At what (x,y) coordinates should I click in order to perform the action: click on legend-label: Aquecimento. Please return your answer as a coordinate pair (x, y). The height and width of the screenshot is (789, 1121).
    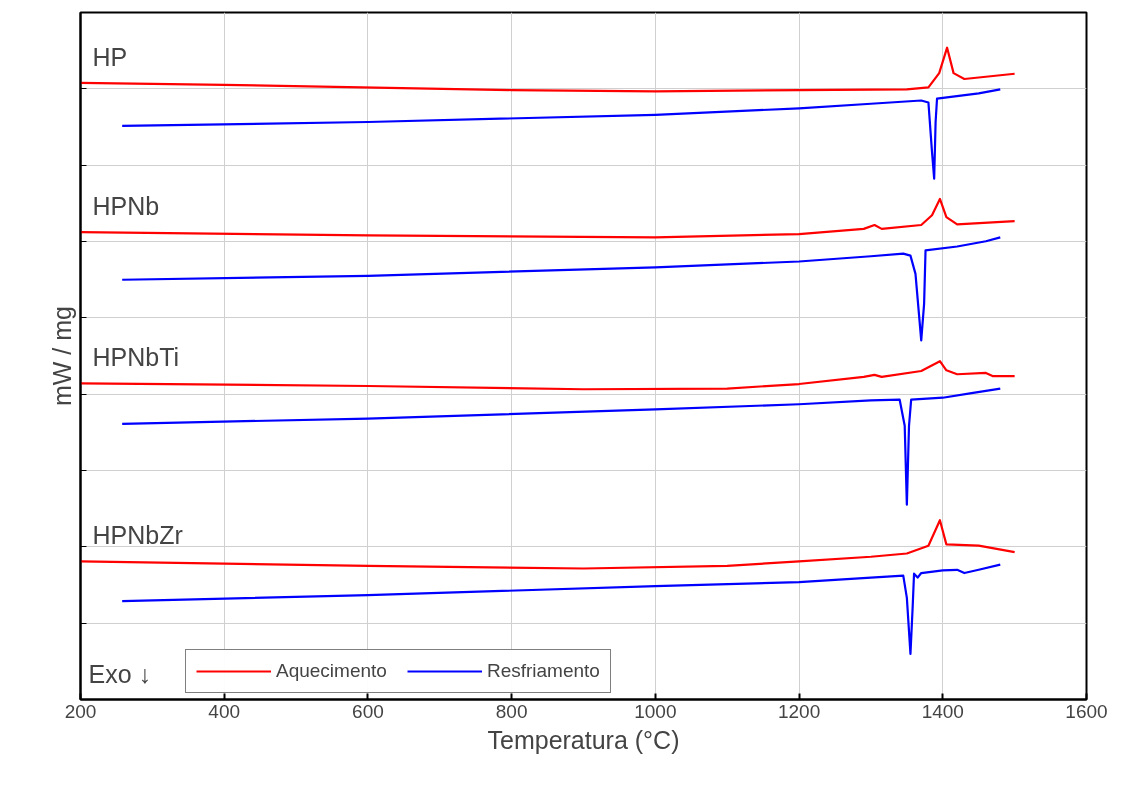
    Looking at the image, I should click on (331, 671).